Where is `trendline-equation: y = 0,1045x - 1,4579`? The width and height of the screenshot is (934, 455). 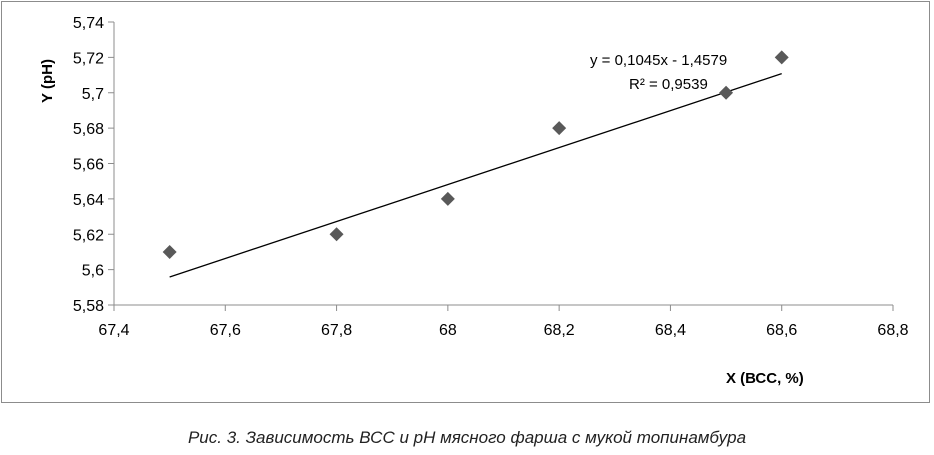 trendline-equation: y = 0,1045x - 1,4579 is located at coordinates (658, 60).